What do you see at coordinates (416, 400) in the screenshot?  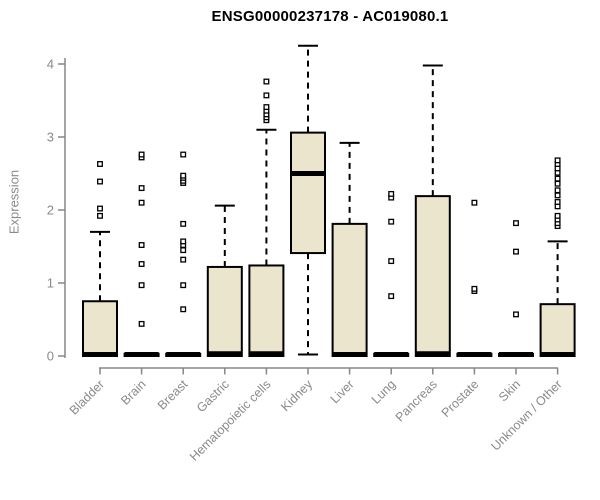 I see `x-tick-label-pancreas: Pancreas` at bounding box center [416, 400].